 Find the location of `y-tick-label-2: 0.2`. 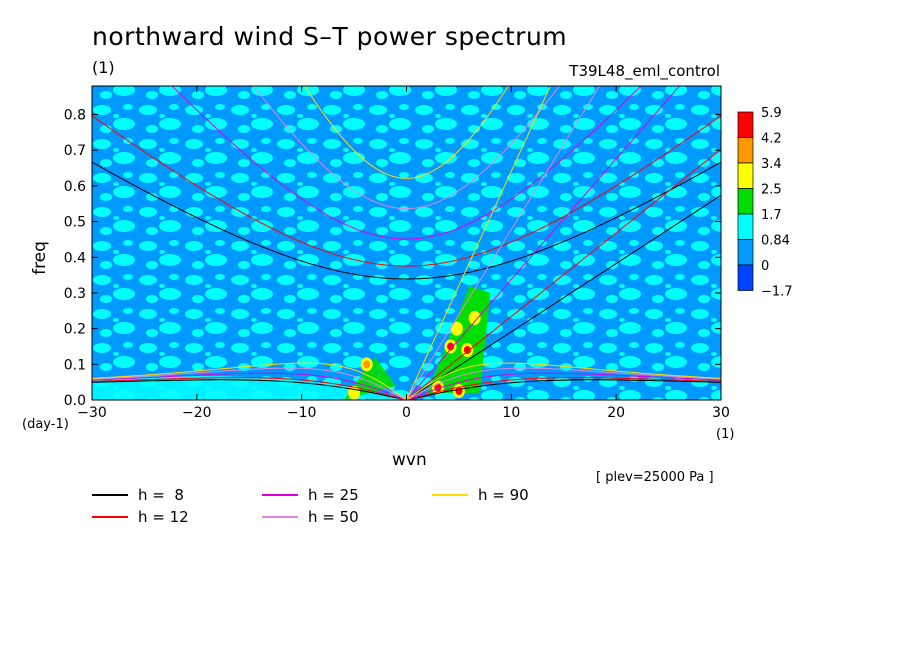

y-tick-label-2: 0.2 is located at coordinates (75, 330).